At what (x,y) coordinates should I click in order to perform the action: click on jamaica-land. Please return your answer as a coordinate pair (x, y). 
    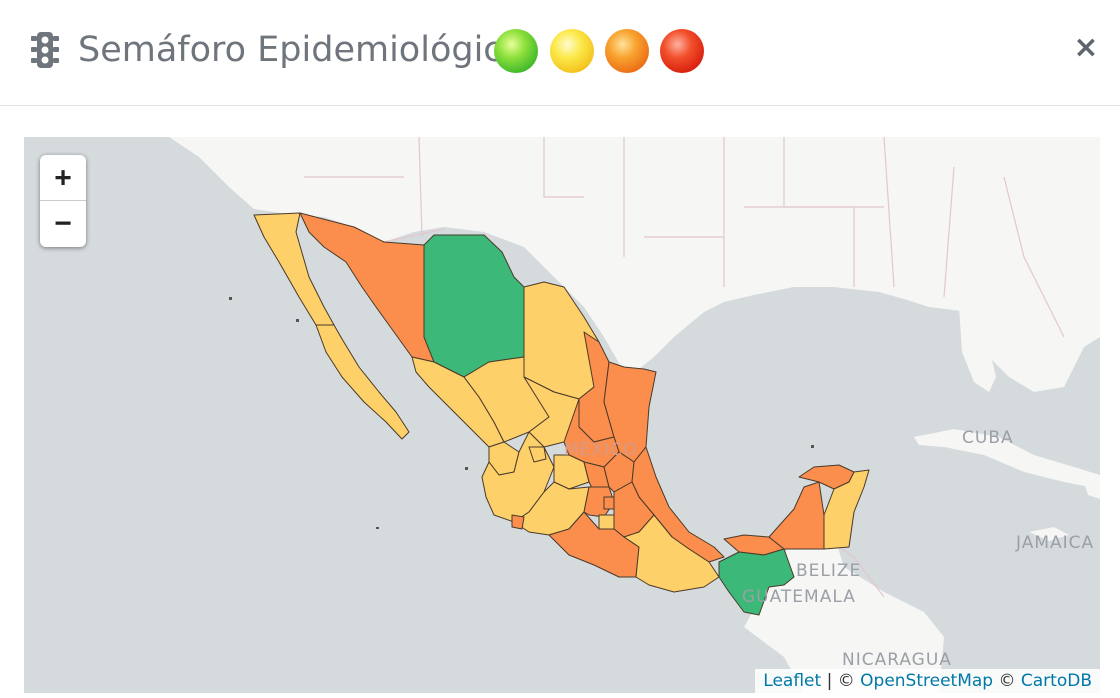
    Looking at the image, I should click on (1049, 534).